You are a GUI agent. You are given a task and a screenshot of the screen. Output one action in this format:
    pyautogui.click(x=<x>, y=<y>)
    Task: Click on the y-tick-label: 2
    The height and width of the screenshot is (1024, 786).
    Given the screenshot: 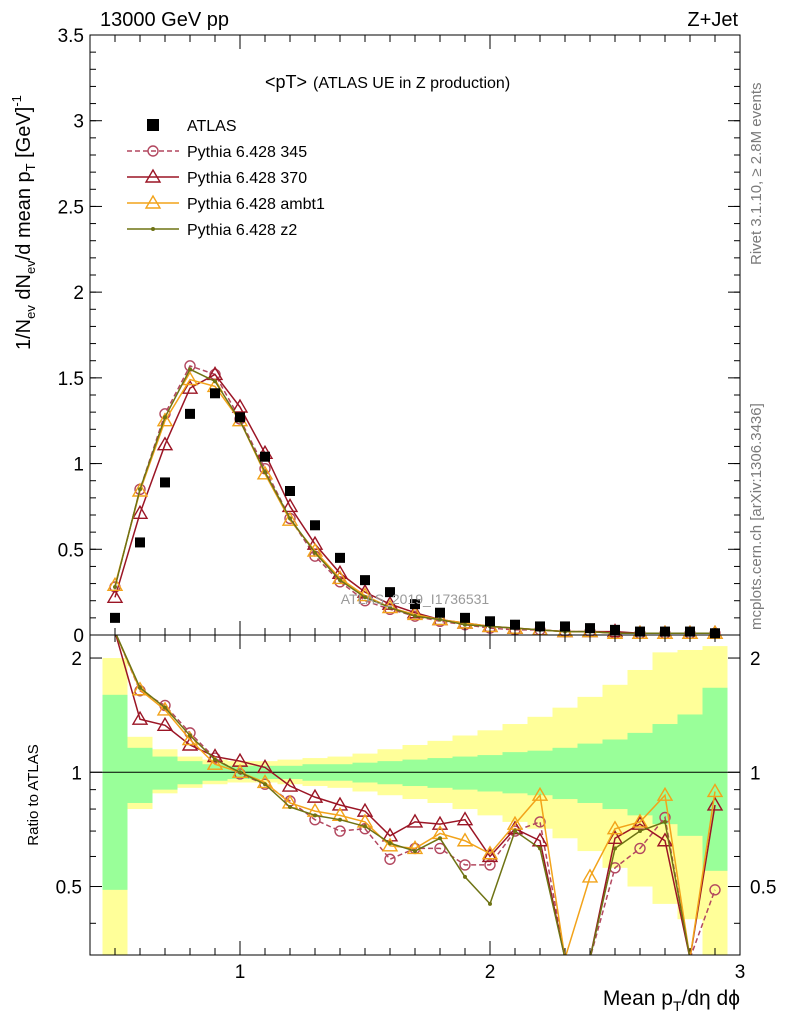 What is the action you would take?
    pyautogui.click(x=78, y=293)
    